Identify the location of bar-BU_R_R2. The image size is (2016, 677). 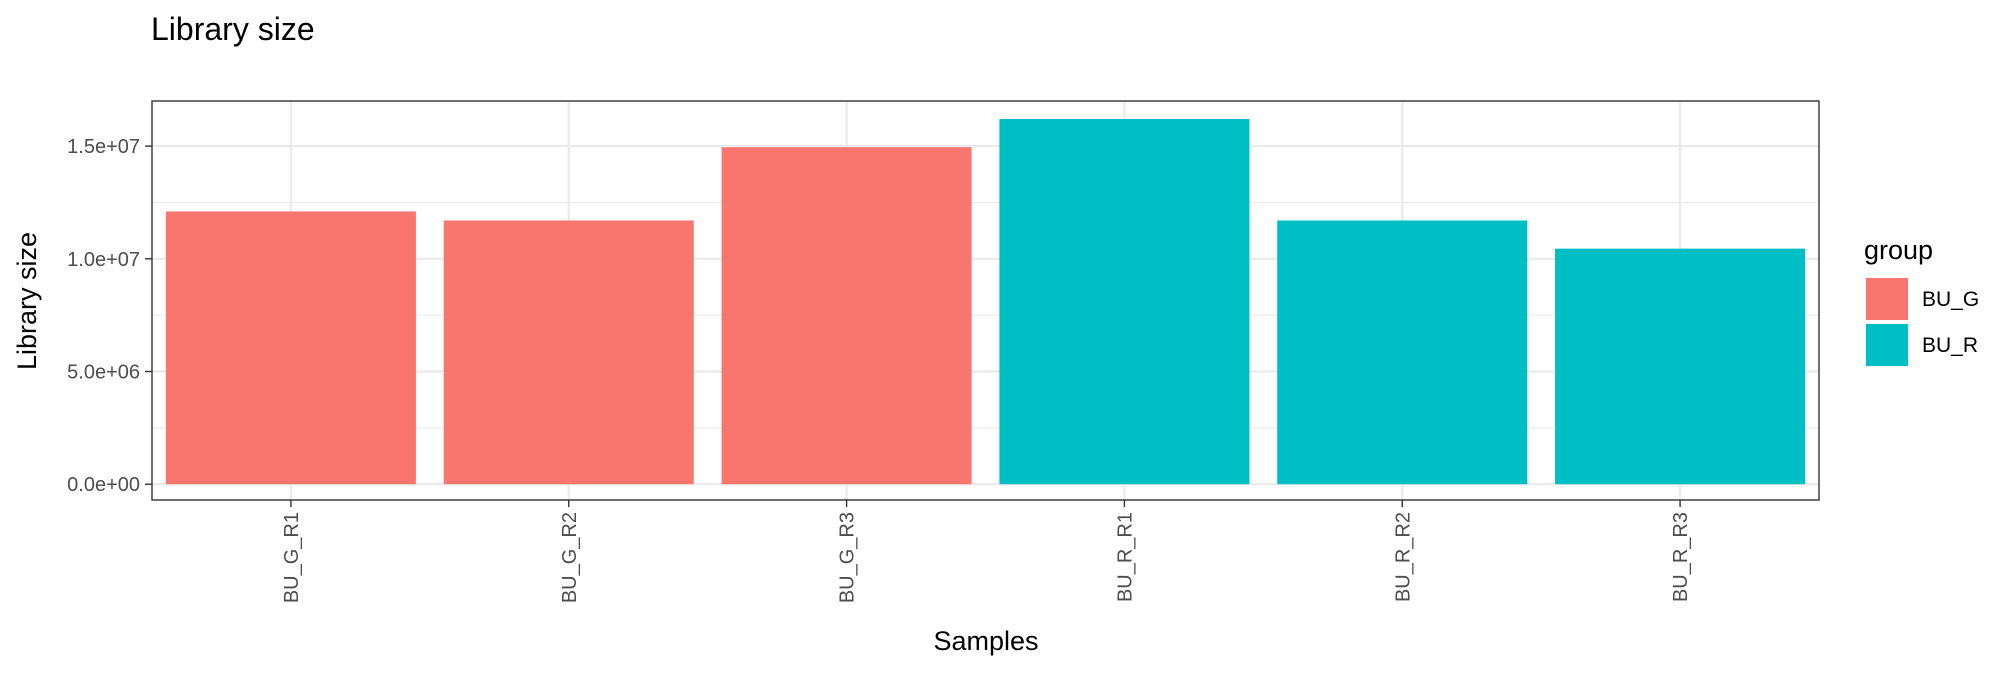
(1402, 352).